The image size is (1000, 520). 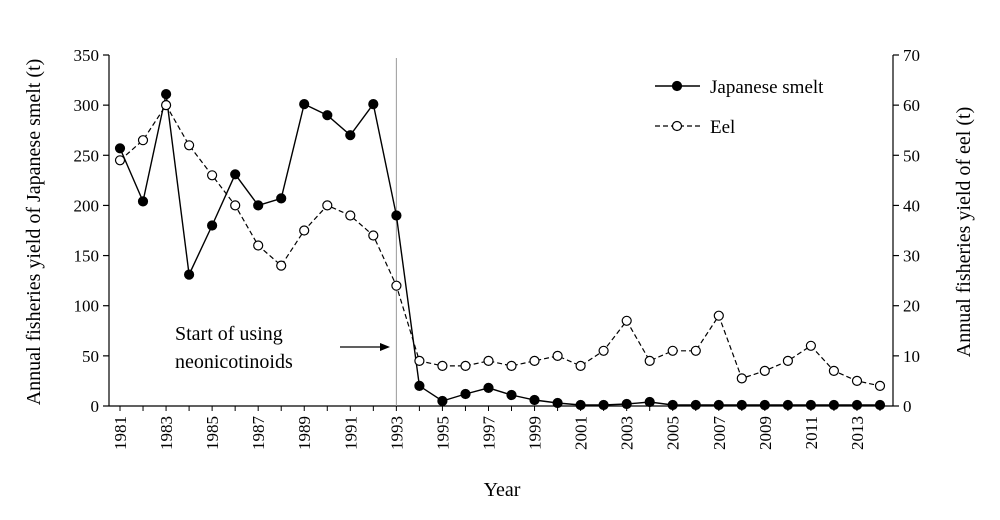 What do you see at coordinates (95, 406) in the screenshot?
I see `y-tick-label-left: 0` at bounding box center [95, 406].